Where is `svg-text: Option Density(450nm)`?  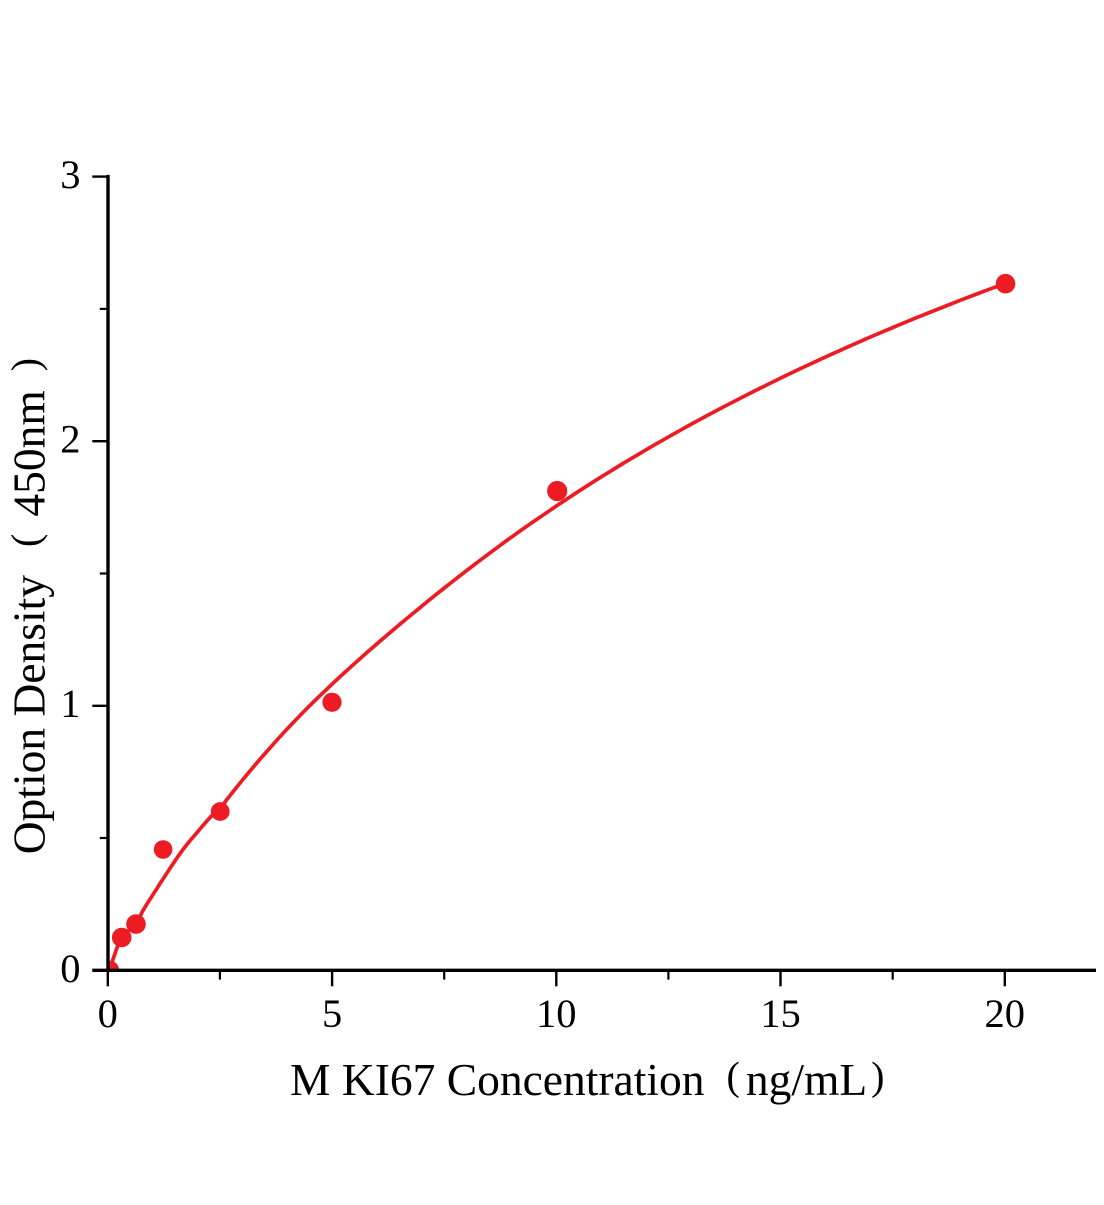
svg-text: Option Density(450nm) is located at coordinates (29, 606).